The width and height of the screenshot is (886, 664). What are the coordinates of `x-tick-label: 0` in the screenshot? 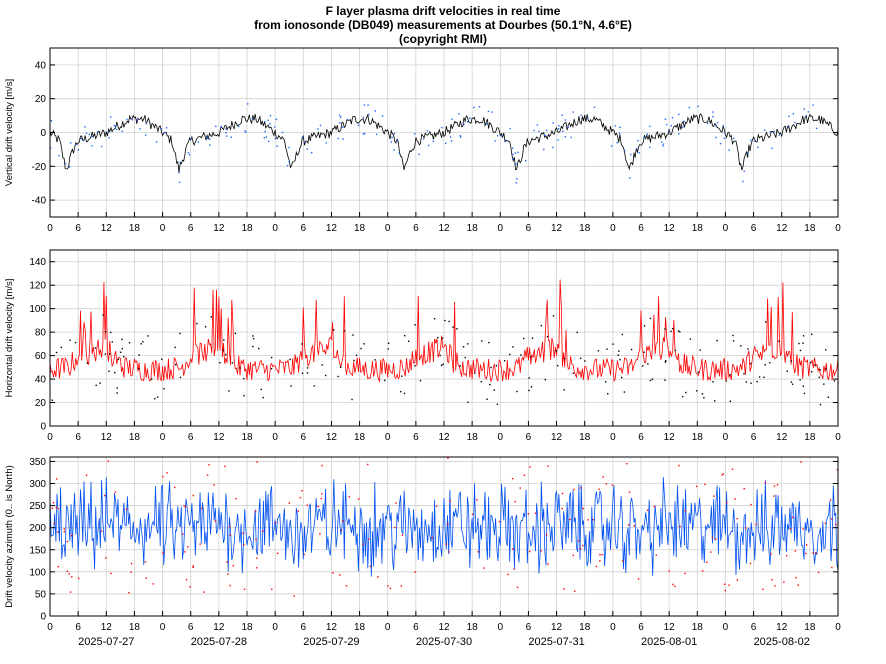 It's located at (838, 437).